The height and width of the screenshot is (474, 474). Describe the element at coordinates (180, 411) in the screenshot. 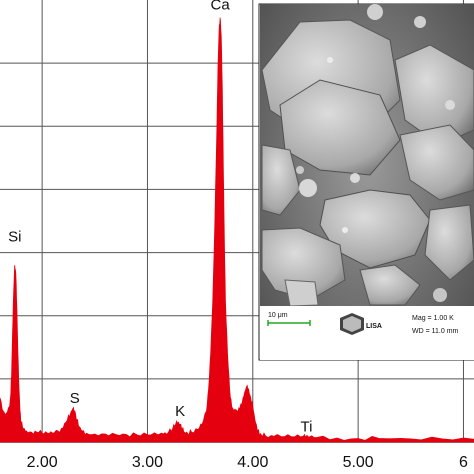

I see `peak-label-k: K` at that location.